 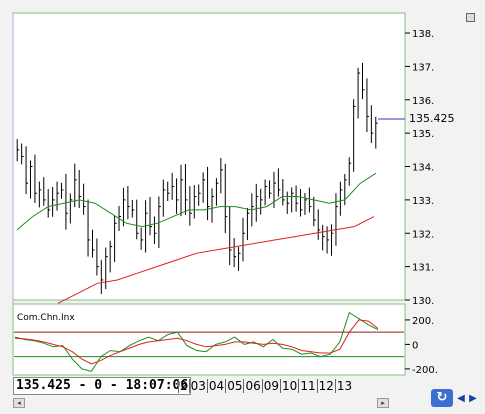 What do you see at coordinates (343, 386) in the screenshot?
I see `time-axis-label: 13` at bounding box center [343, 386].